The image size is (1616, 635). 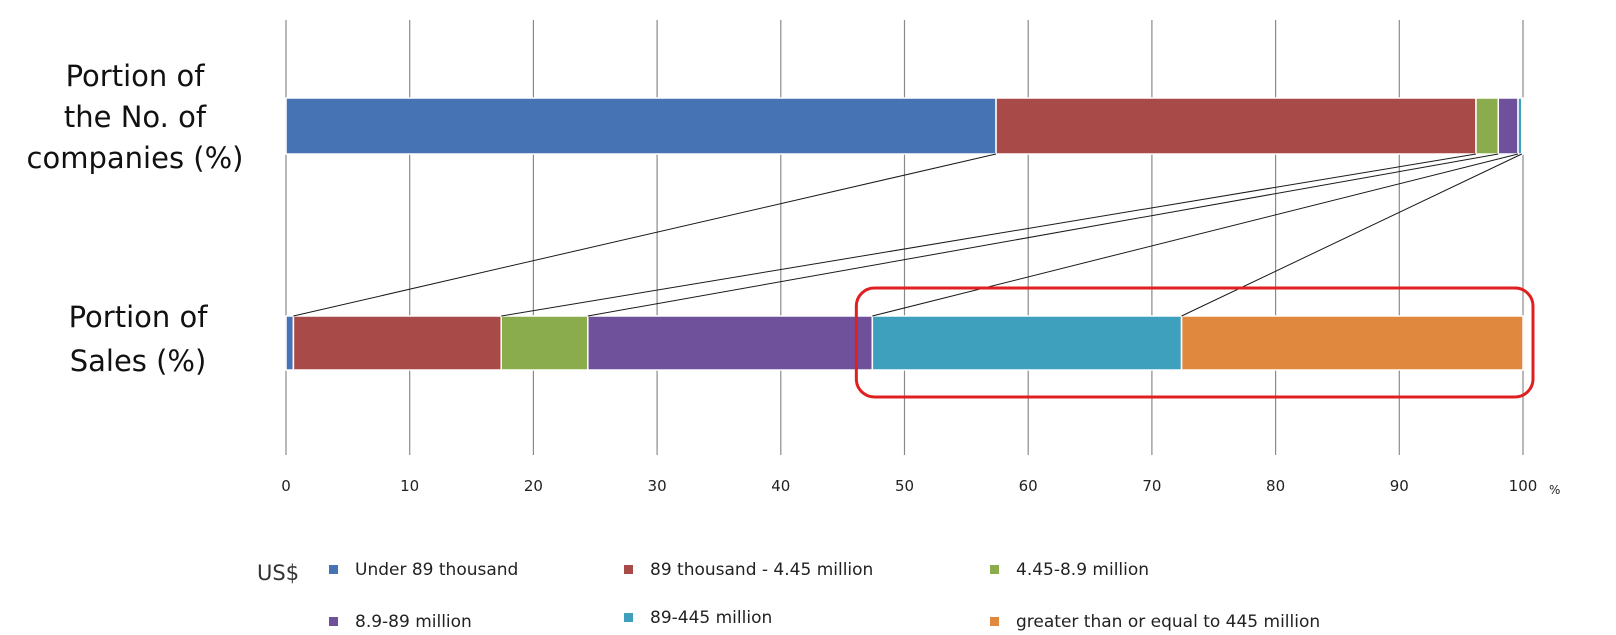 I want to click on legend-unit-prefix: US$, so click(x=278, y=573).